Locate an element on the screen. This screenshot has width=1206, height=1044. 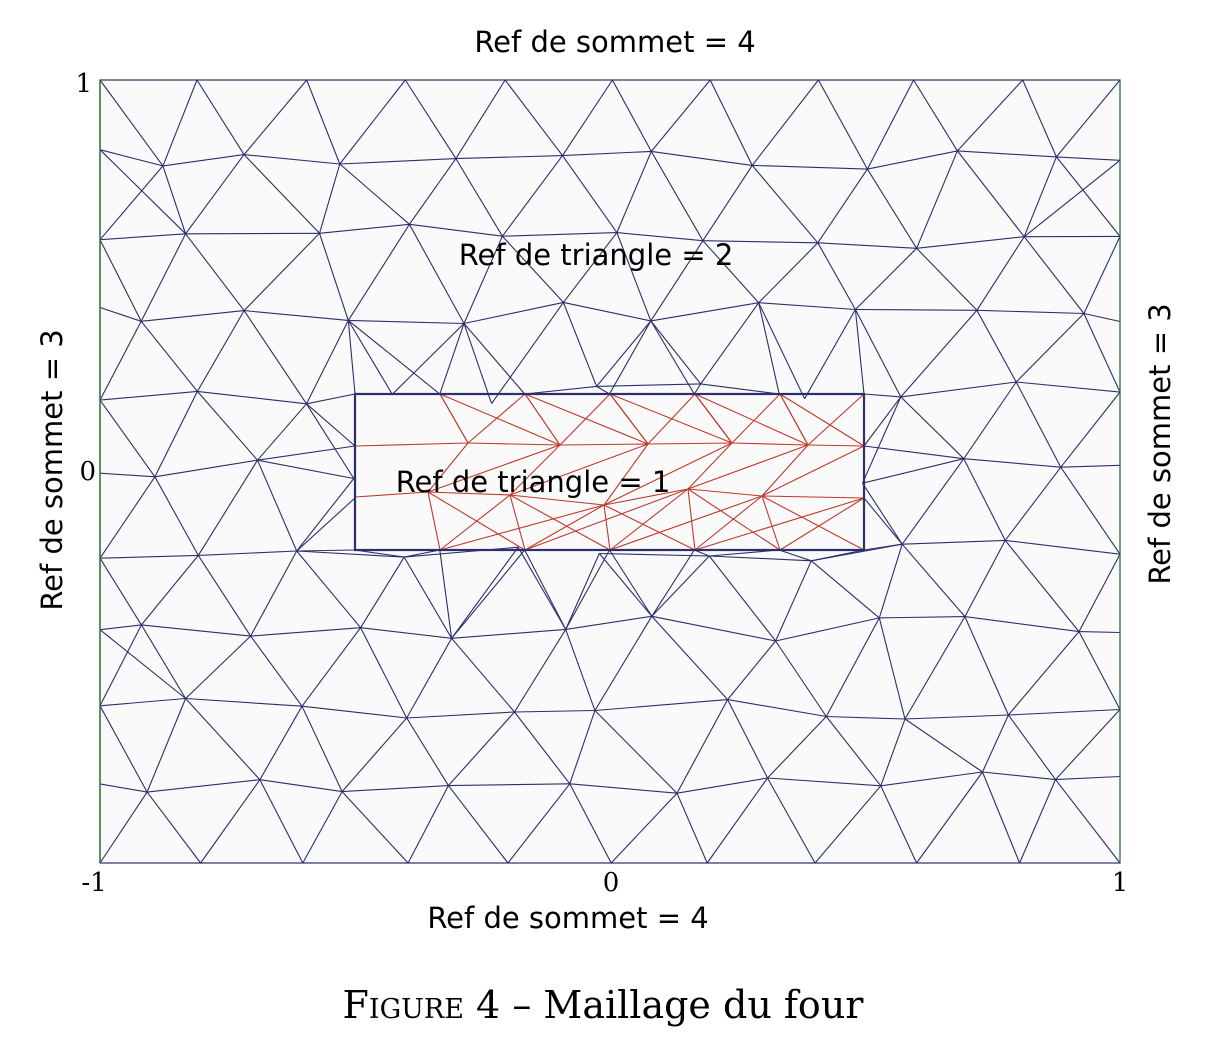
left-boundary-label: Ref de sommet = 3 is located at coordinates (52, 469).